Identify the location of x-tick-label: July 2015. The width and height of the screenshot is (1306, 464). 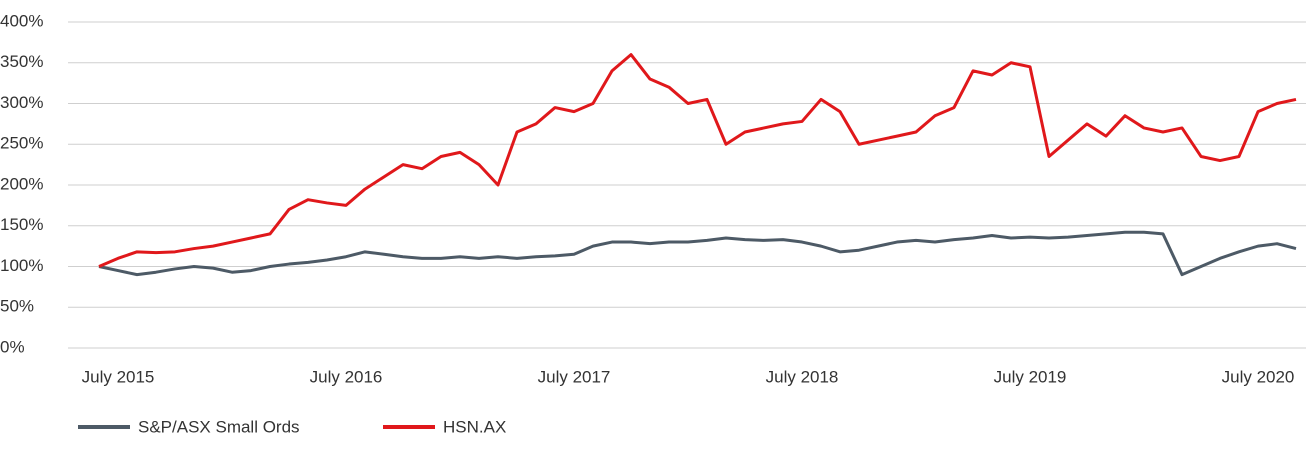
(118, 376).